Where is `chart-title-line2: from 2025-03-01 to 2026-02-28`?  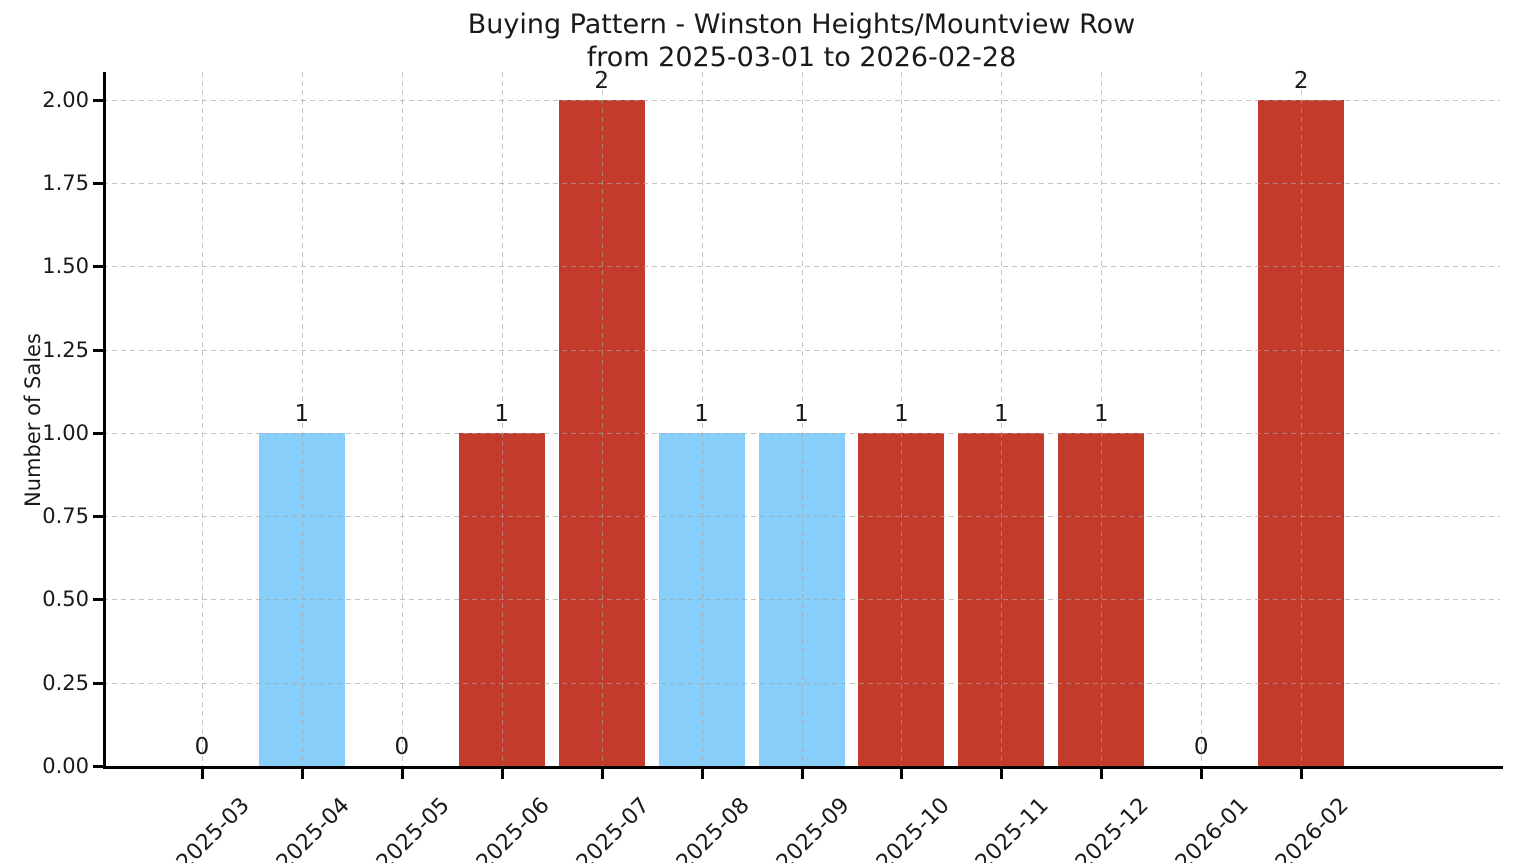 chart-title-line2: from 2025-03-01 to 2026-02-28 is located at coordinates (801, 57).